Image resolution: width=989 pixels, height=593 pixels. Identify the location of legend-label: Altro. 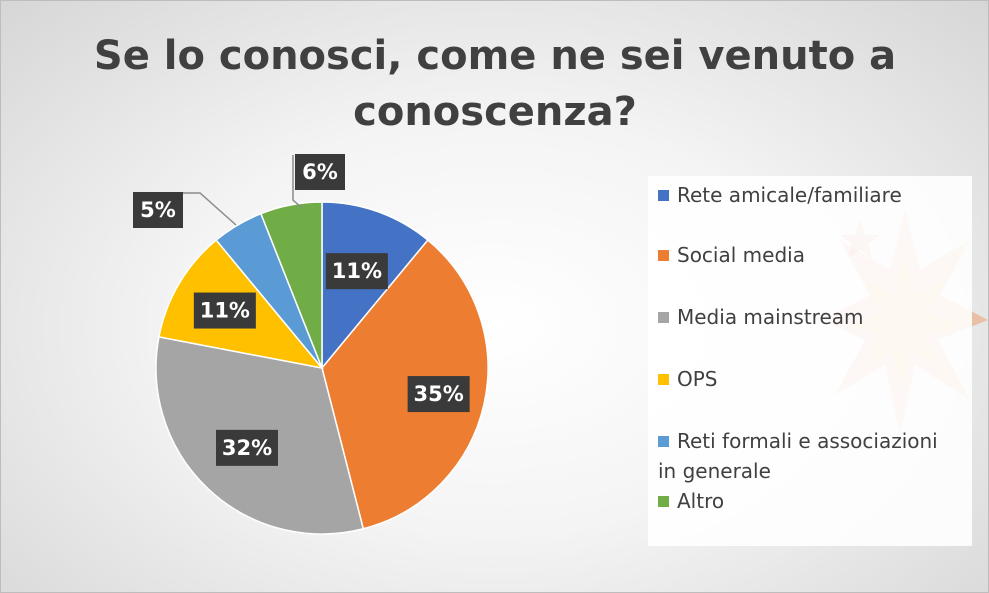
(701, 501).